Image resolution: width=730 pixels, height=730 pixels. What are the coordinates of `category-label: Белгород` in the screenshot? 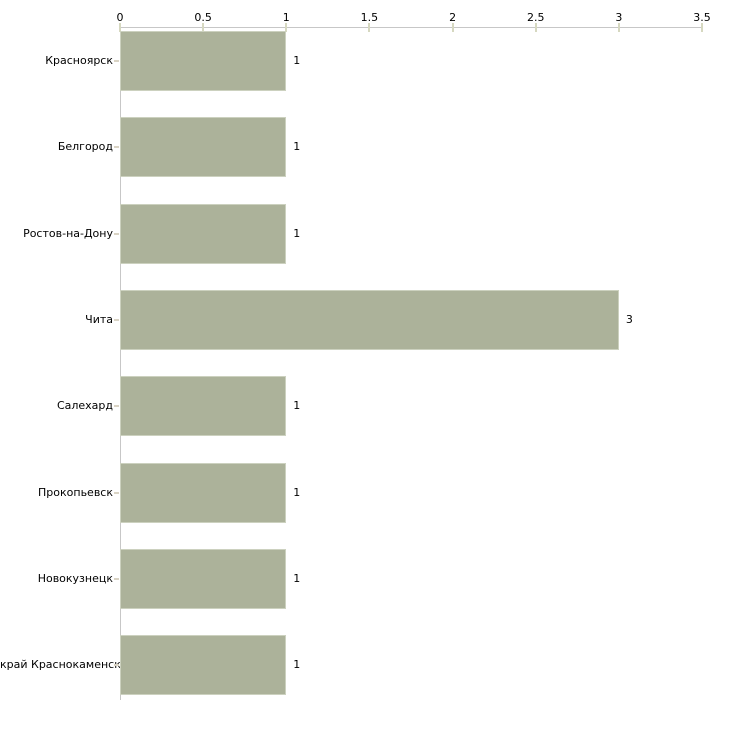 It's located at (85, 147).